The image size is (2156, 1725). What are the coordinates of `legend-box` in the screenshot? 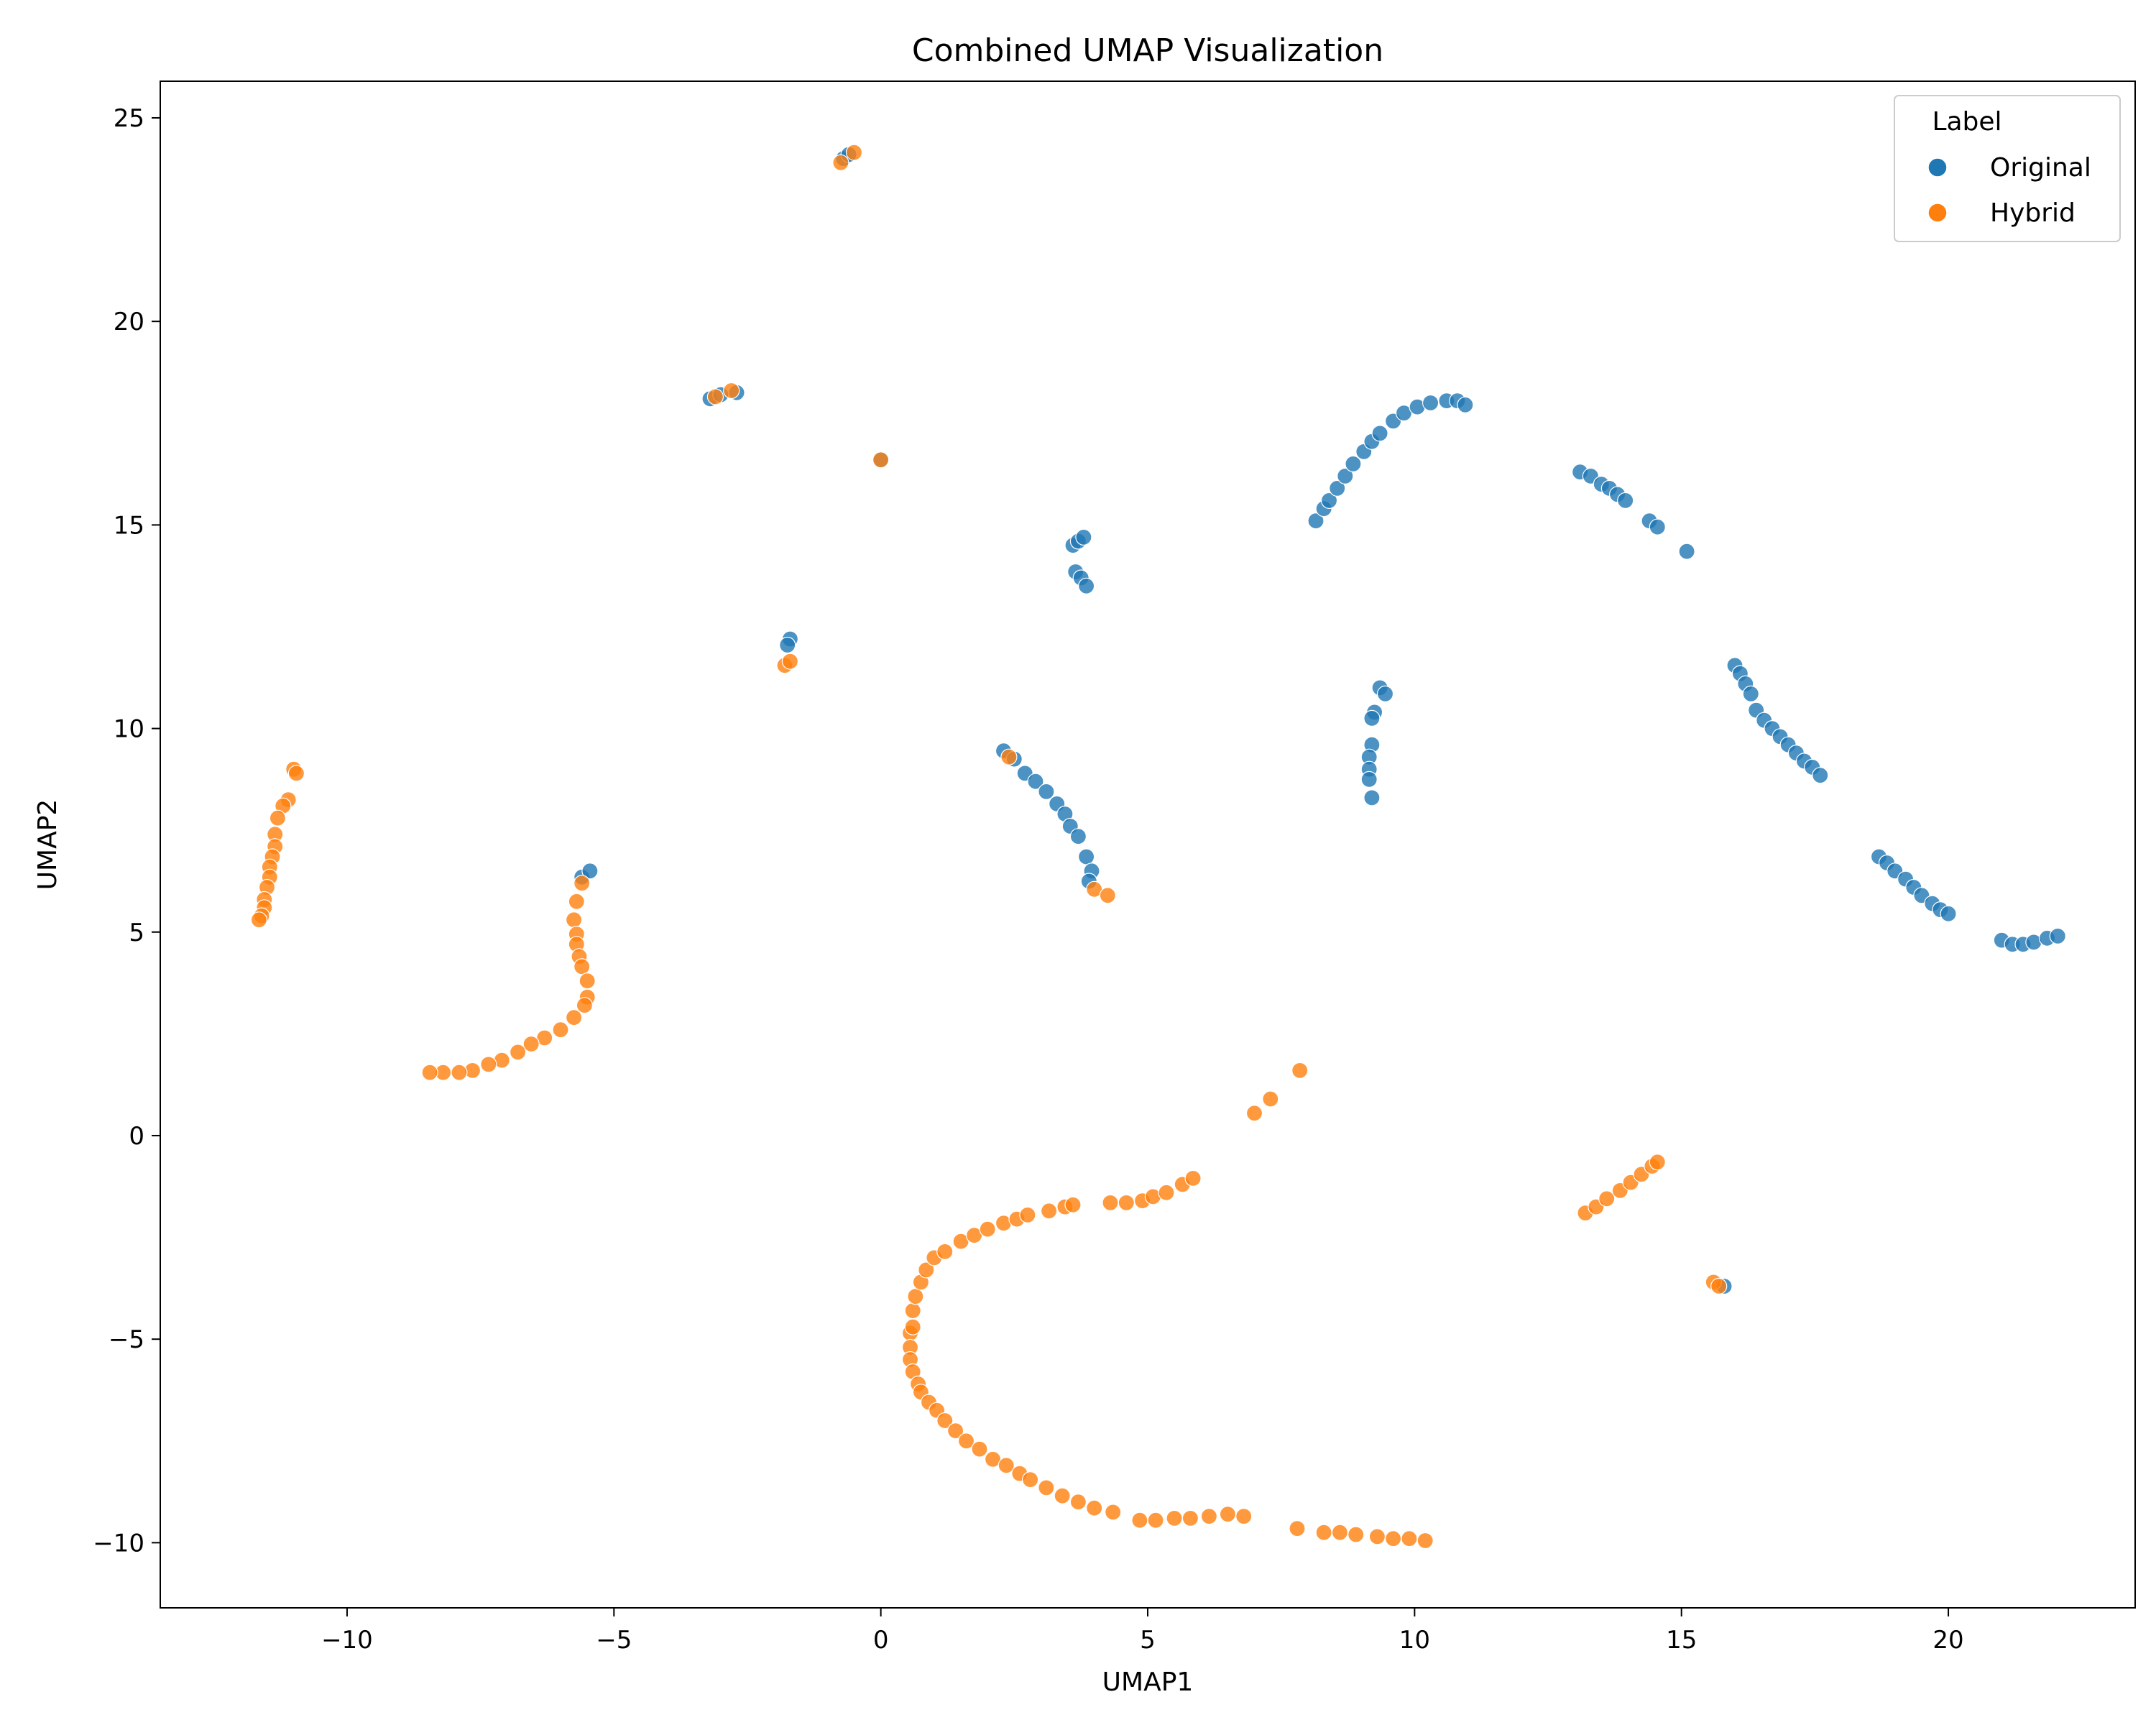 It's located at (2007, 168).